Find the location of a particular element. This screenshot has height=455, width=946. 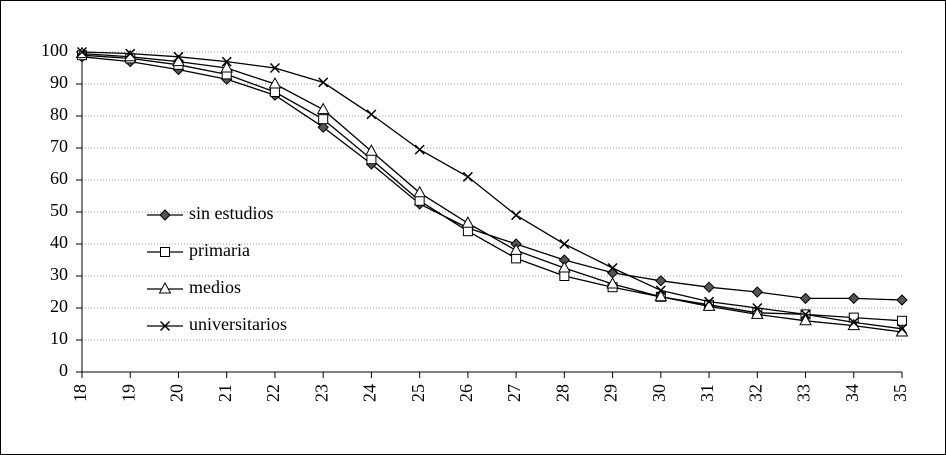

legend-label: medios is located at coordinates (215, 287).